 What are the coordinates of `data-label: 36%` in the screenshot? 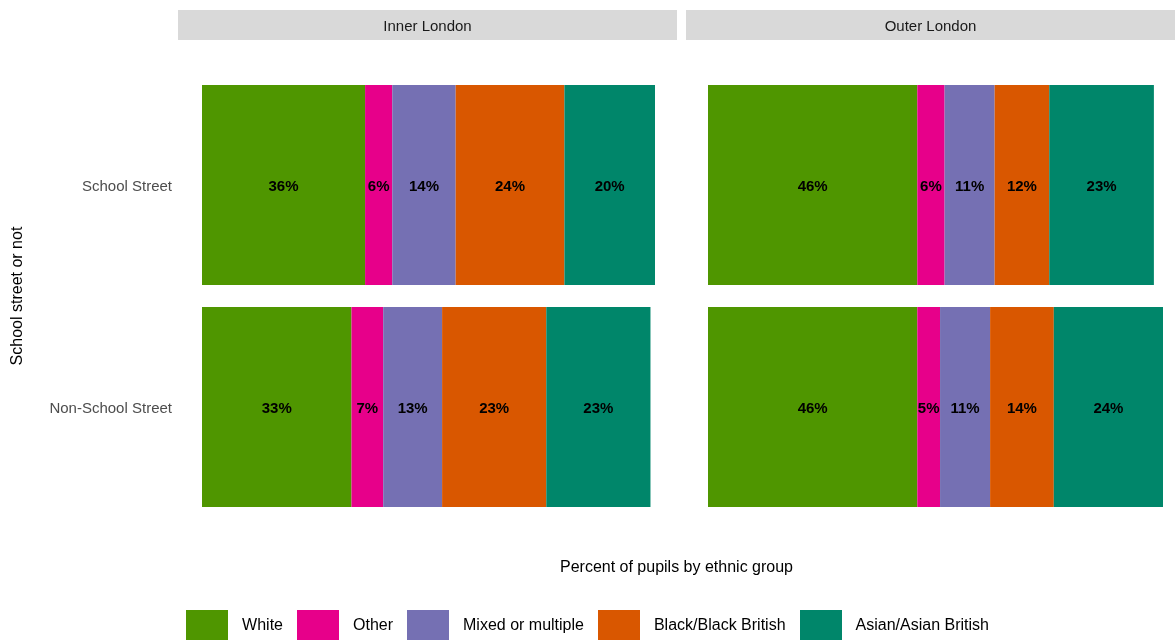 It's located at (283, 185).